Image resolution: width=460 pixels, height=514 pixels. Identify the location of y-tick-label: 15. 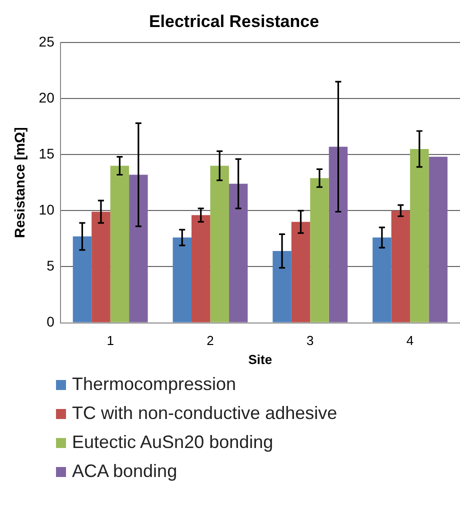
(46, 153).